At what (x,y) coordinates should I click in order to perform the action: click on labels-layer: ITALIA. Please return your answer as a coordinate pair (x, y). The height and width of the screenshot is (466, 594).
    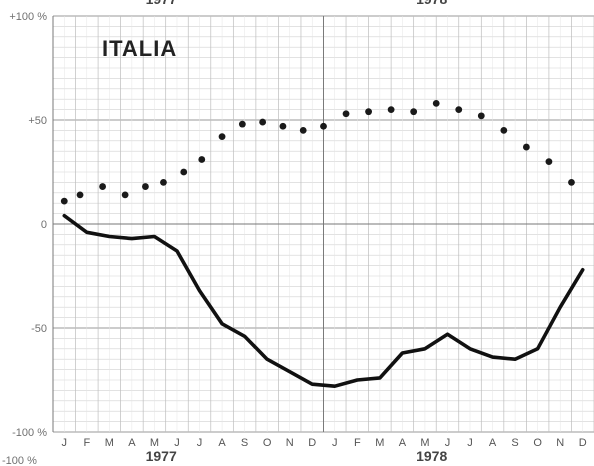
    Looking at the image, I should click on (139, 48).